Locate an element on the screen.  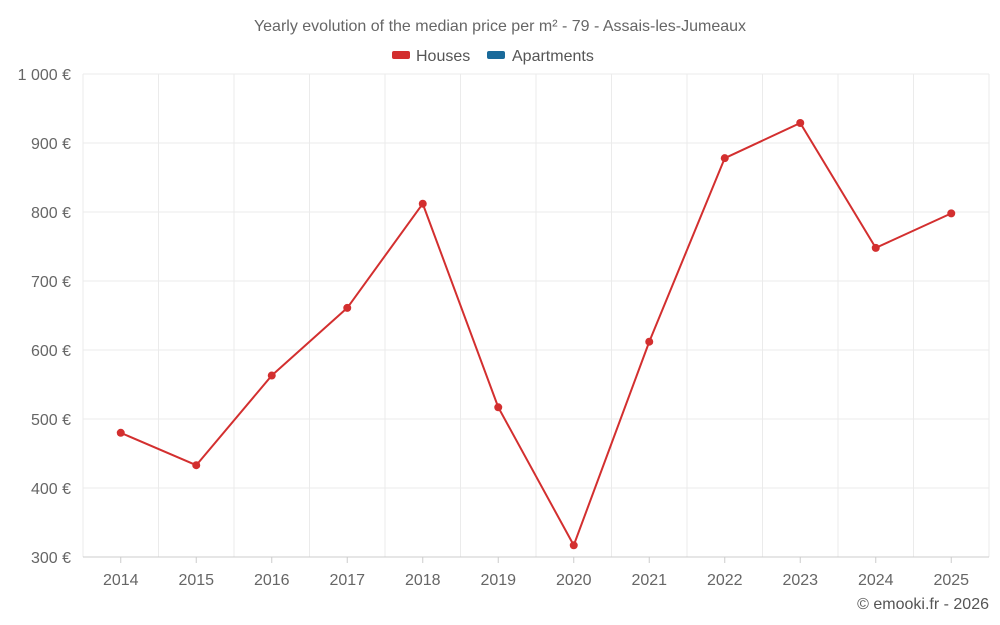
data-point-houses-2023 is located at coordinates (800, 122).